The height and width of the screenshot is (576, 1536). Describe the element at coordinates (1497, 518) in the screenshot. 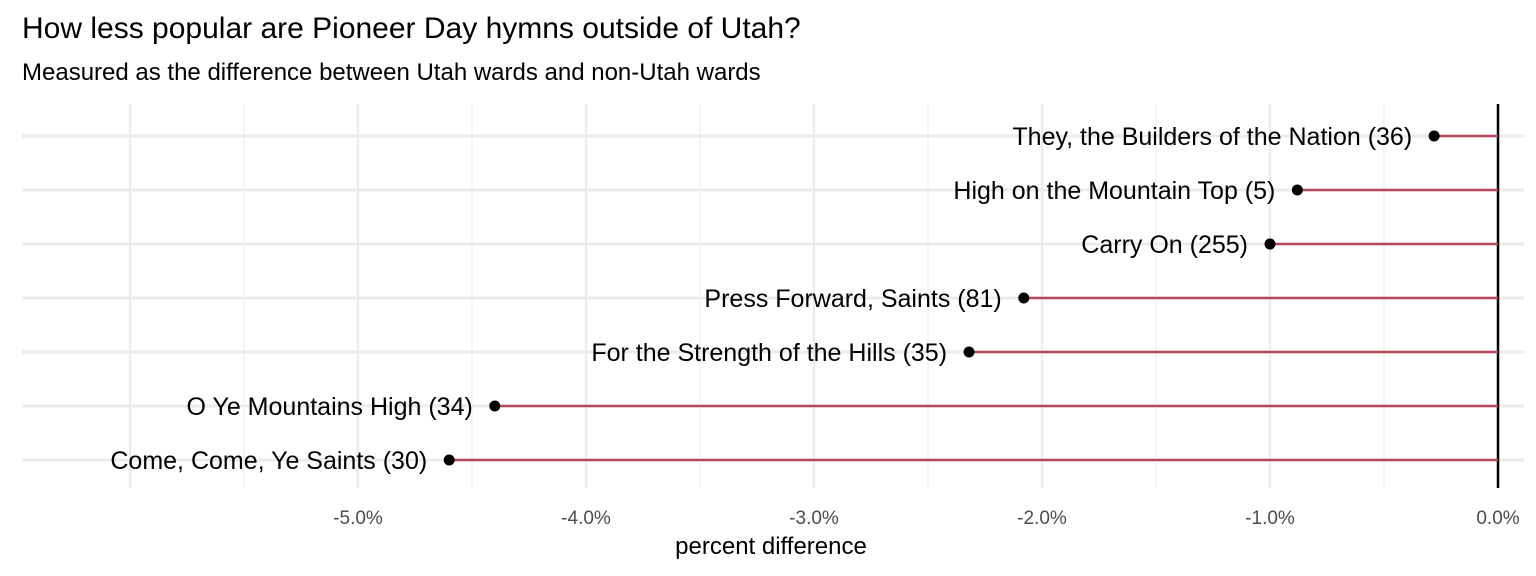

I see `x-tick-label: 0.0%` at that location.